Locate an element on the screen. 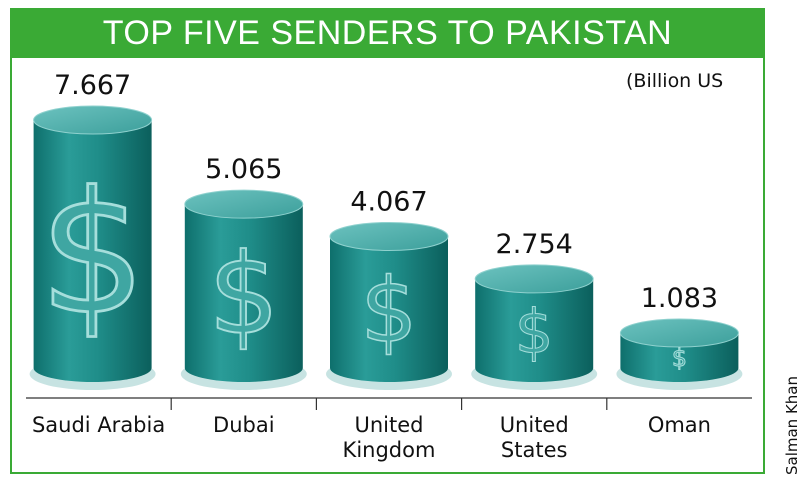 This screenshot has width=800, height=480. category-label: Oman is located at coordinates (679, 425).